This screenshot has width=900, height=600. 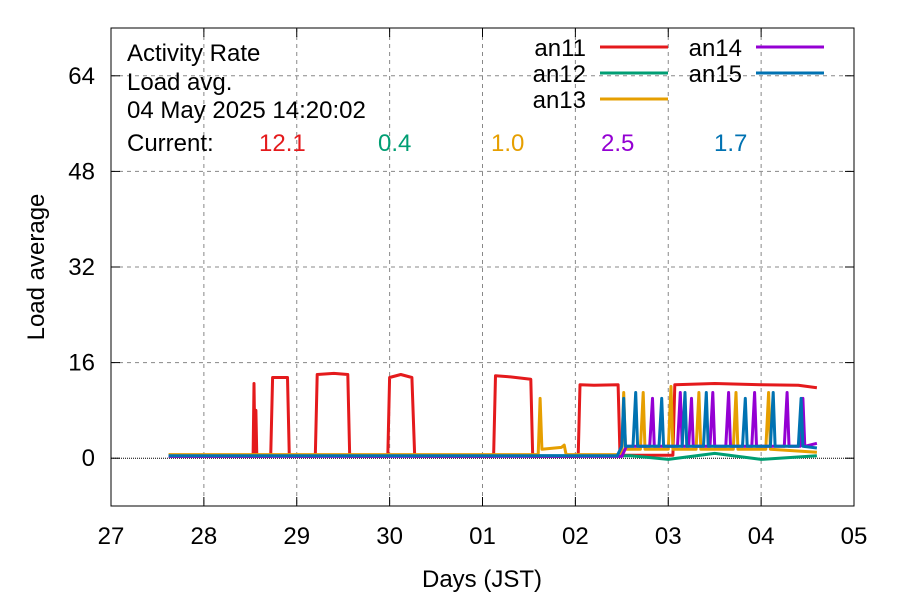 What do you see at coordinates (854, 536) in the screenshot?
I see `x-tick-label: 05` at bounding box center [854, 536].